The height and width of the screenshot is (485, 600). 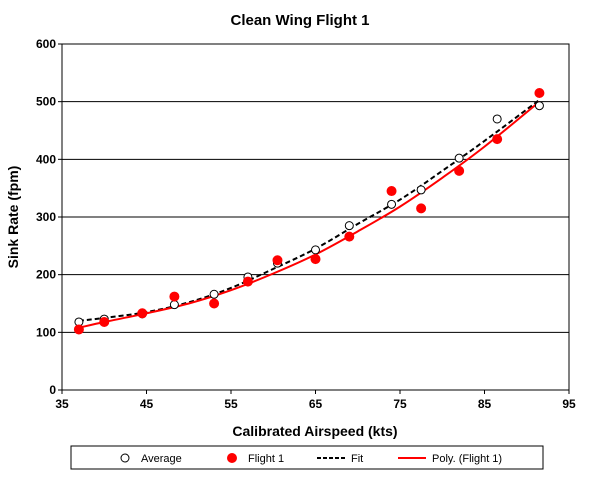 I want to click on legend-label: Poly. (Flight 1), so click(x=467, y=459).